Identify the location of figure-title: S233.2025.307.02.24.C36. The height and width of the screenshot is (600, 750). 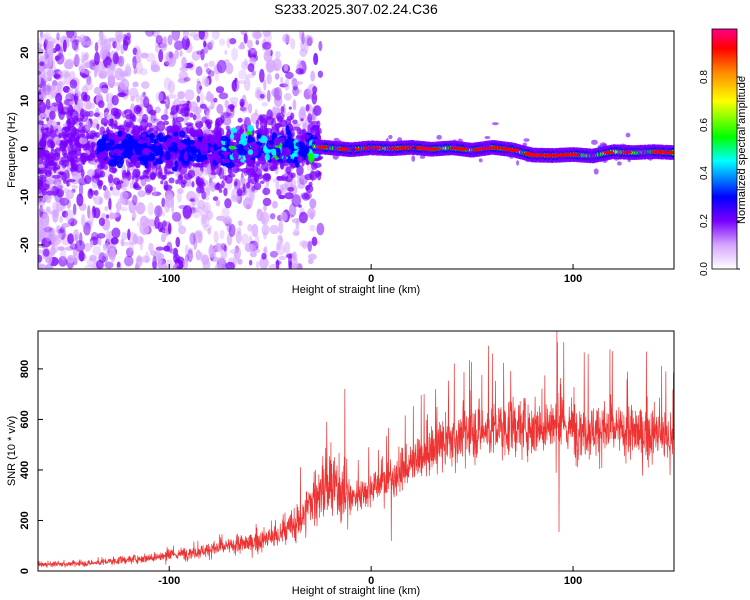
(356, 9).